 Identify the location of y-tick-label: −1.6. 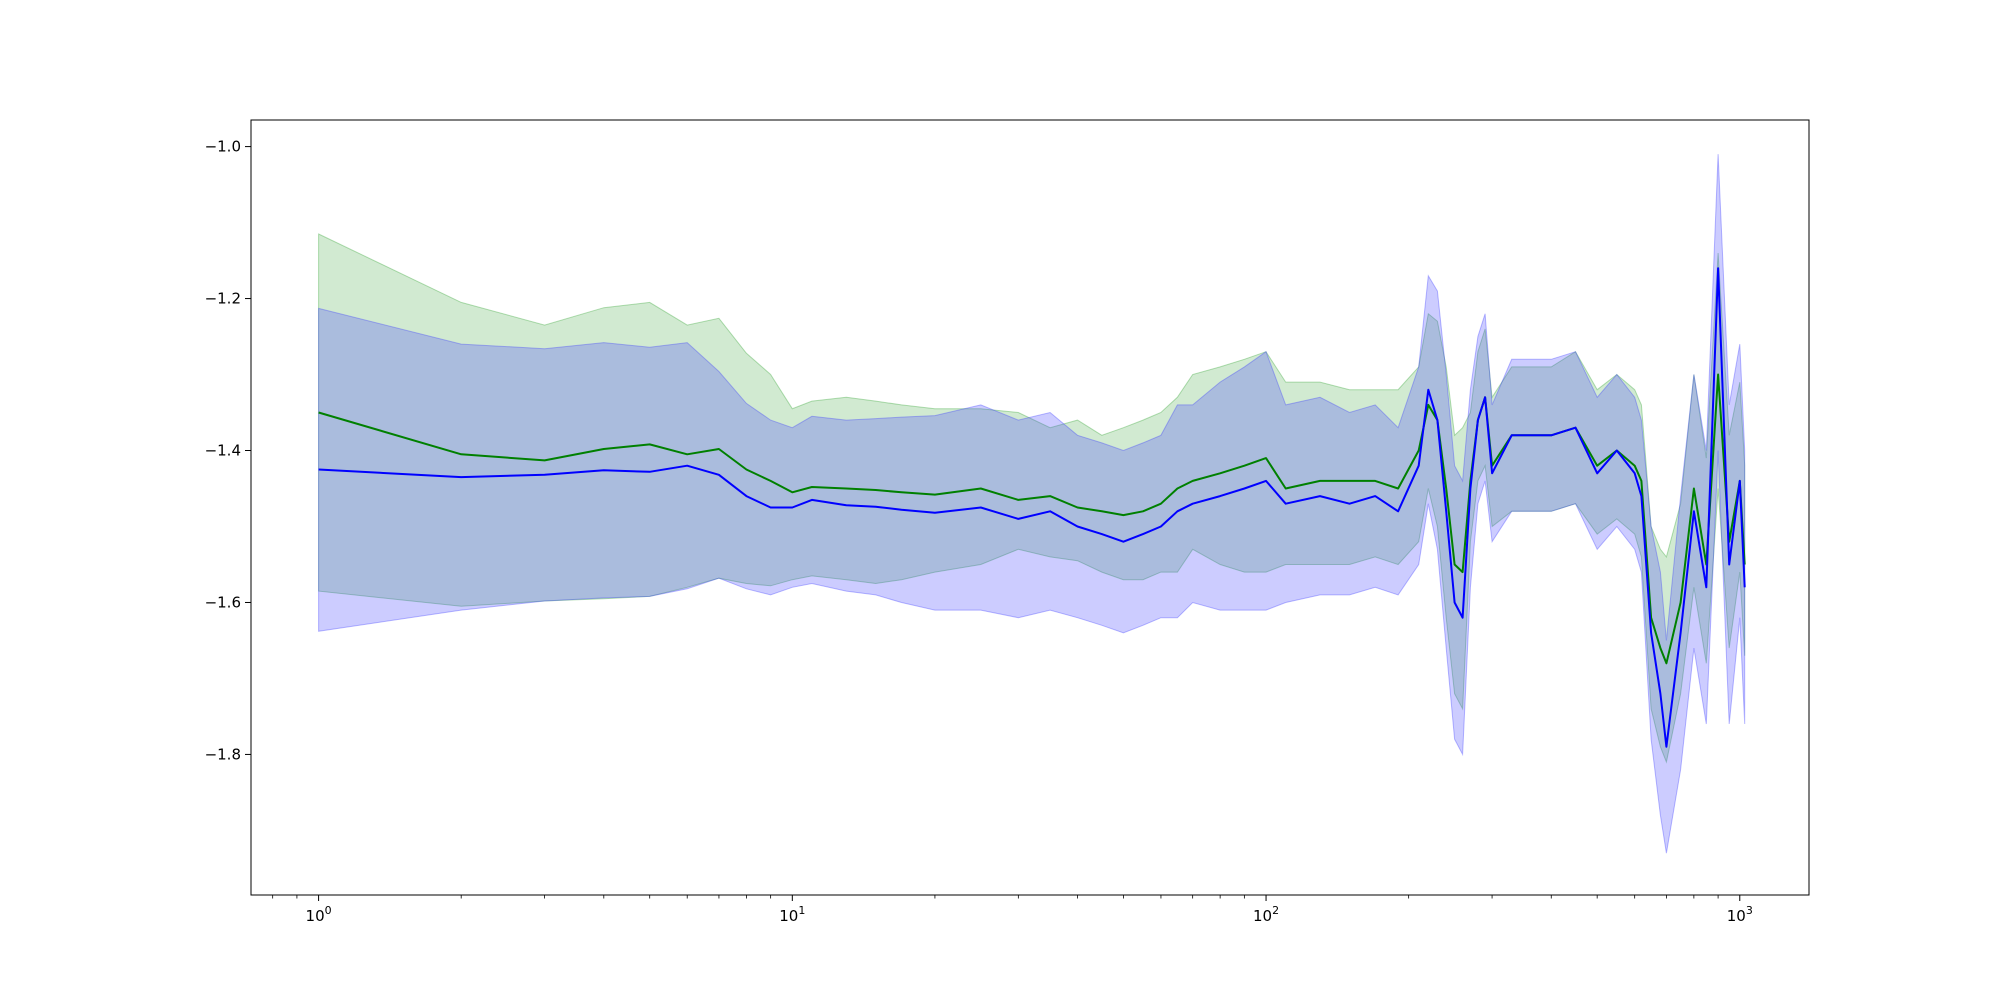
(223, 602).